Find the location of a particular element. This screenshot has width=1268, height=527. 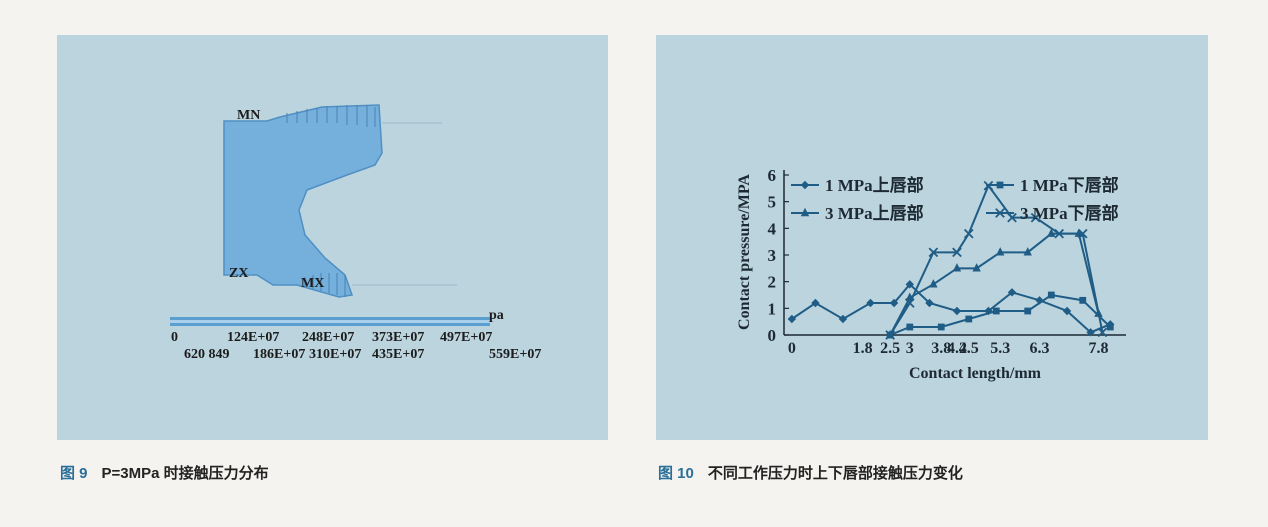

seal-body is located at coordinates (303, 201).